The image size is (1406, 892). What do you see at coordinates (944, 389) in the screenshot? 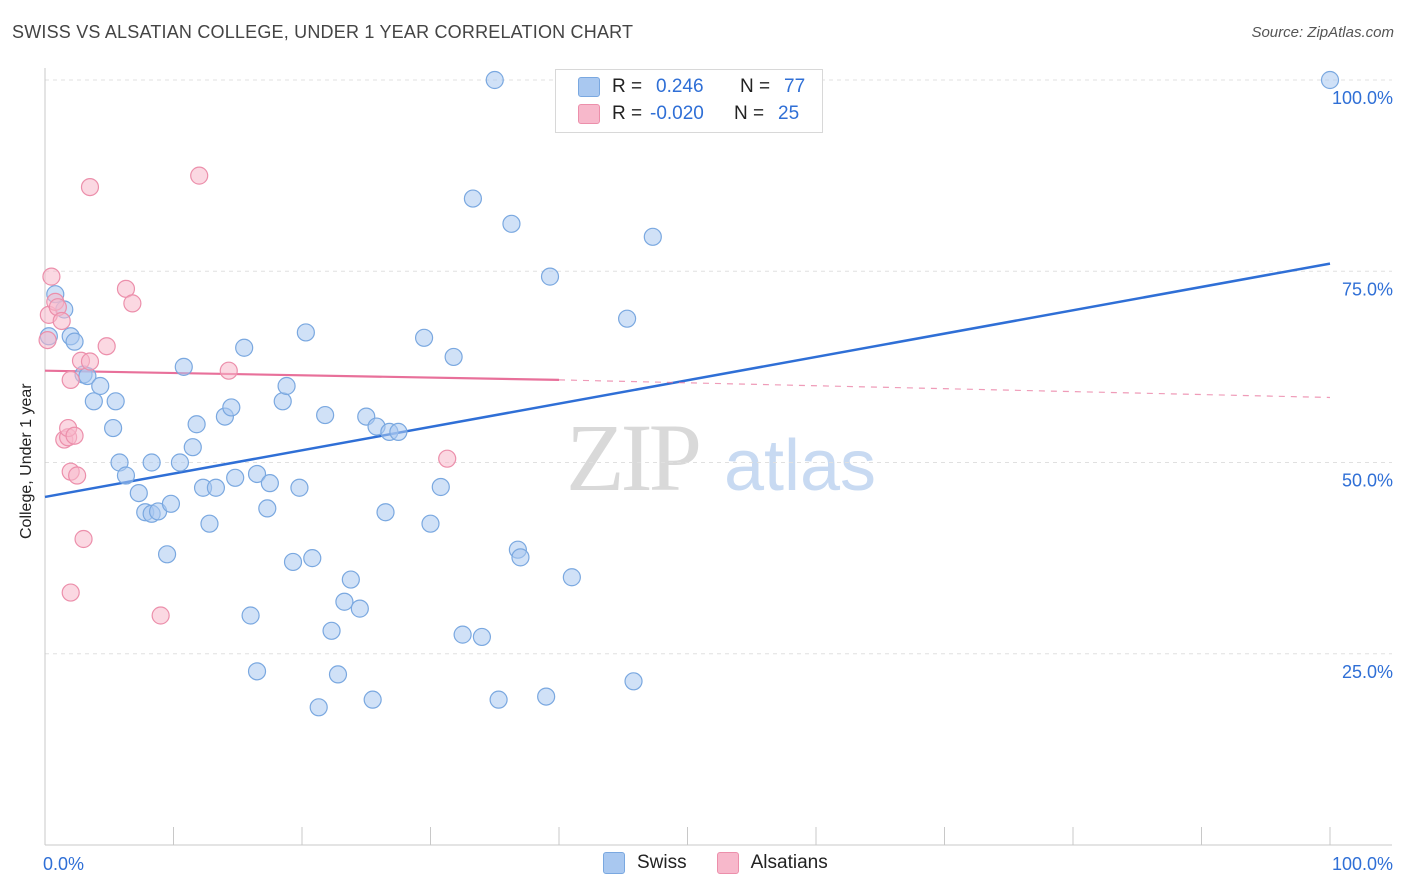
I see `alsatian-trend-line-dashed` at bounding box center [944, 389].